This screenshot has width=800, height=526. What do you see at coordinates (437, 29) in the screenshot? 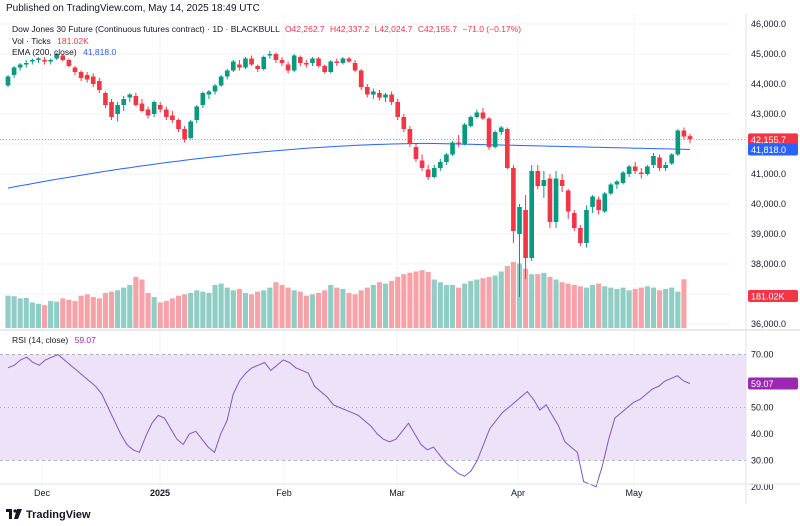
I see `legend-close: C42,155.7` at bounding box center [437, 29].